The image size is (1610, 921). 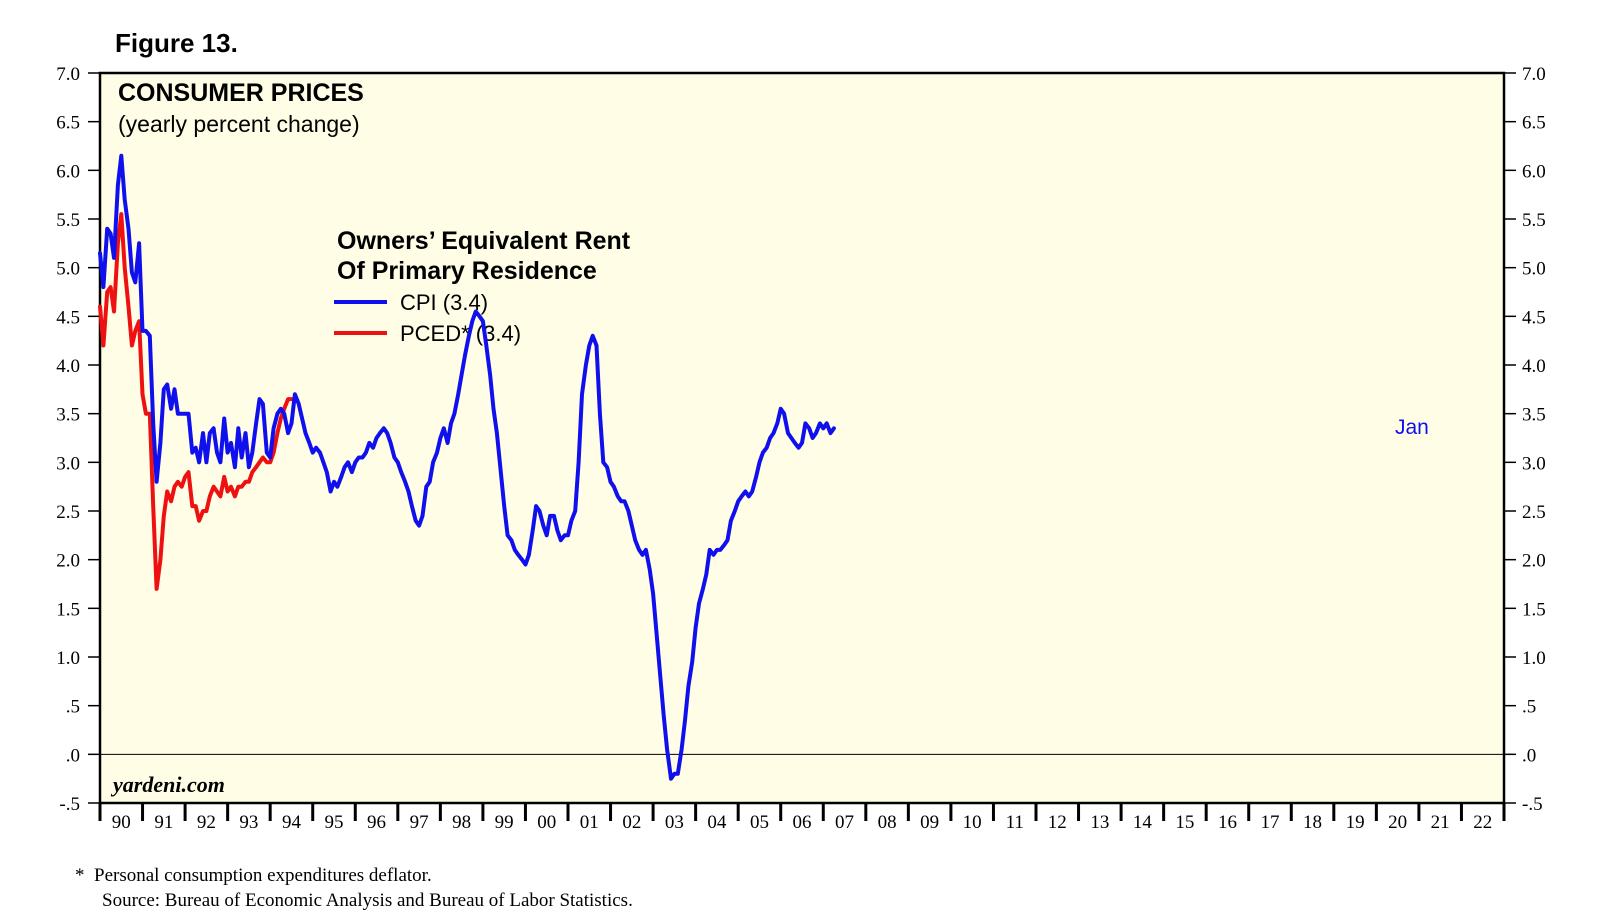 What do you see at coordinates (1534, 123) in the screenshot?
I see `y-tick-label-right: 6.5` at bounding box center [1534, 123].